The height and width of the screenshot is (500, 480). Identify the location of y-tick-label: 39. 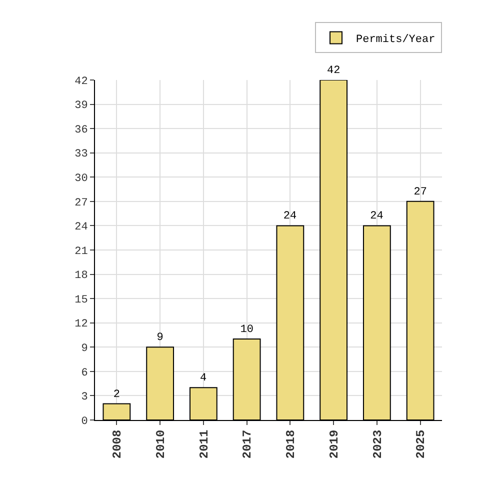
(81, 106).